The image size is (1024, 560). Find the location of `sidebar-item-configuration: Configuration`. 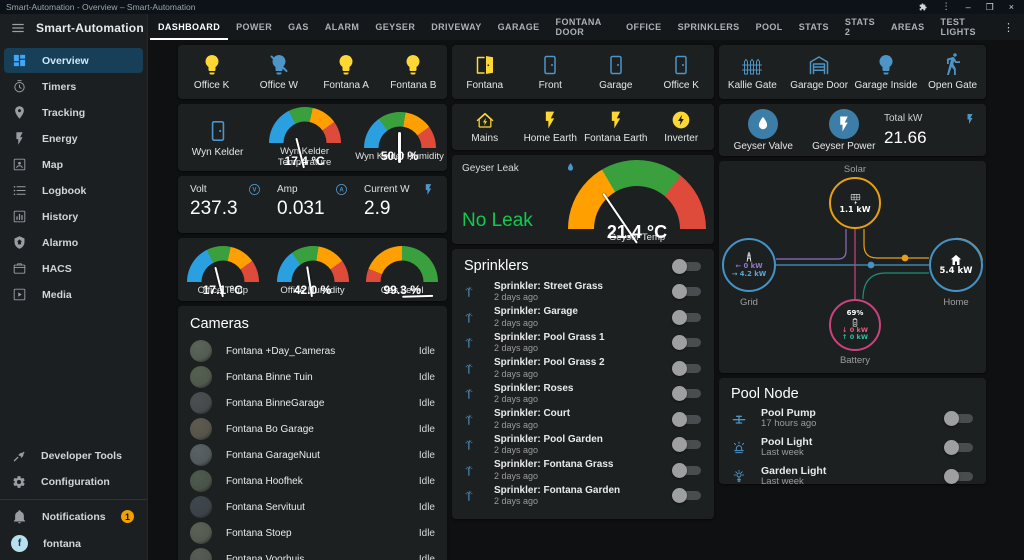

sidebar-item-configuration: Configuration is located at coordinates (73, 481).